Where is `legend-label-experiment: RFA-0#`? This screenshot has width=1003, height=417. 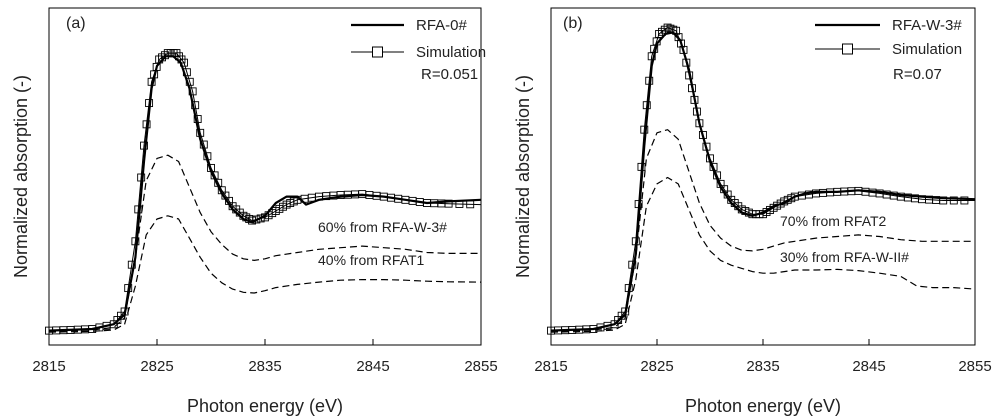
legend-label-experiment: RFA-0# is located at coordinates (442, 25).